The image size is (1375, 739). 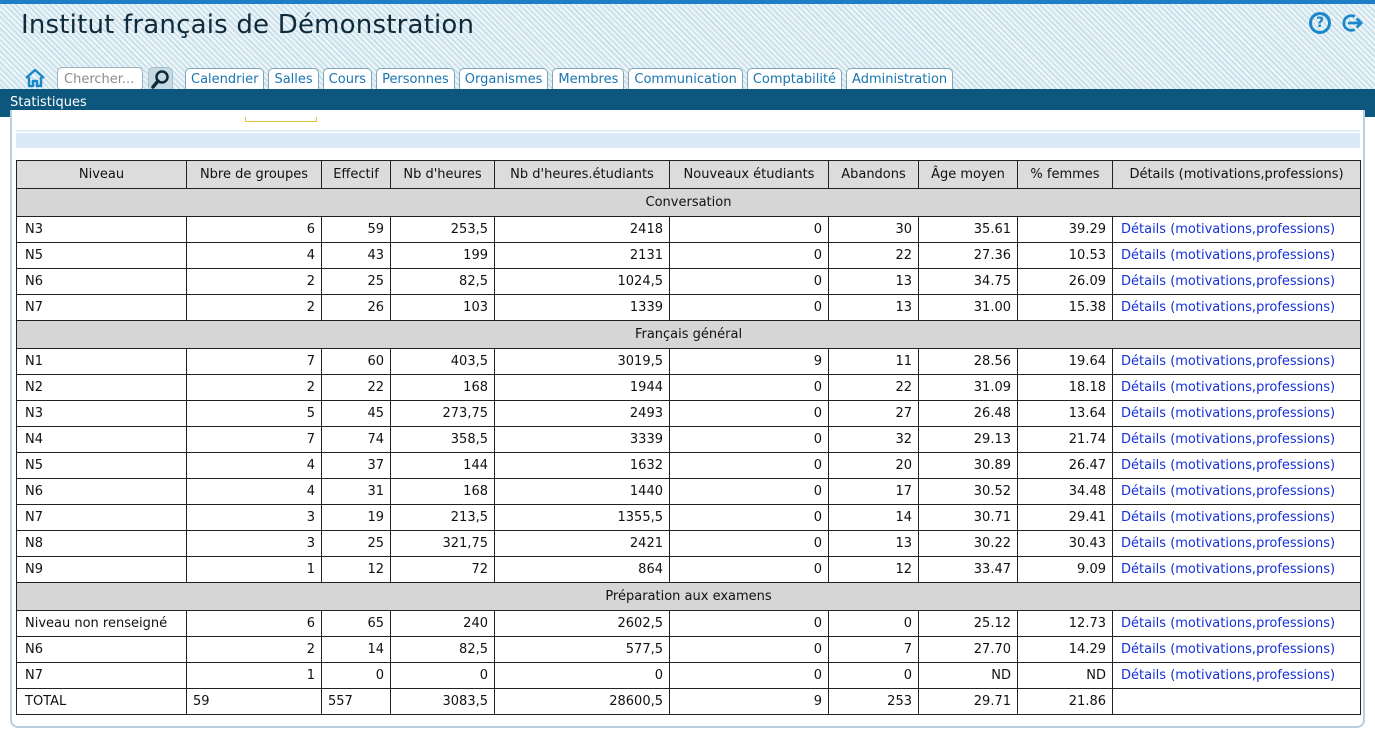 I want to click on tab-cours: Cours, so click(x=347, y=80).